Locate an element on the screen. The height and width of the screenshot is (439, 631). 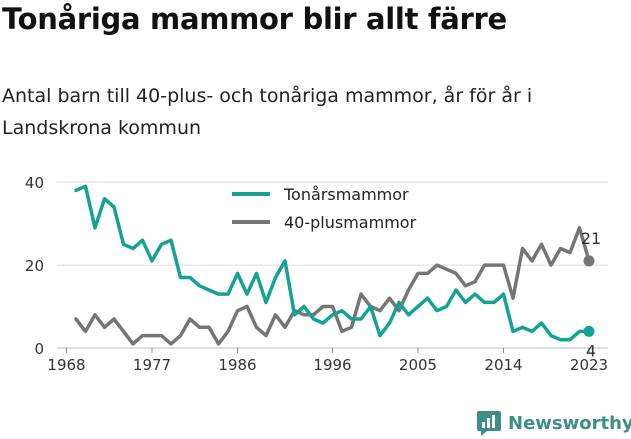
brand-logo: Newsworthy is located at coordinates (553, 423).